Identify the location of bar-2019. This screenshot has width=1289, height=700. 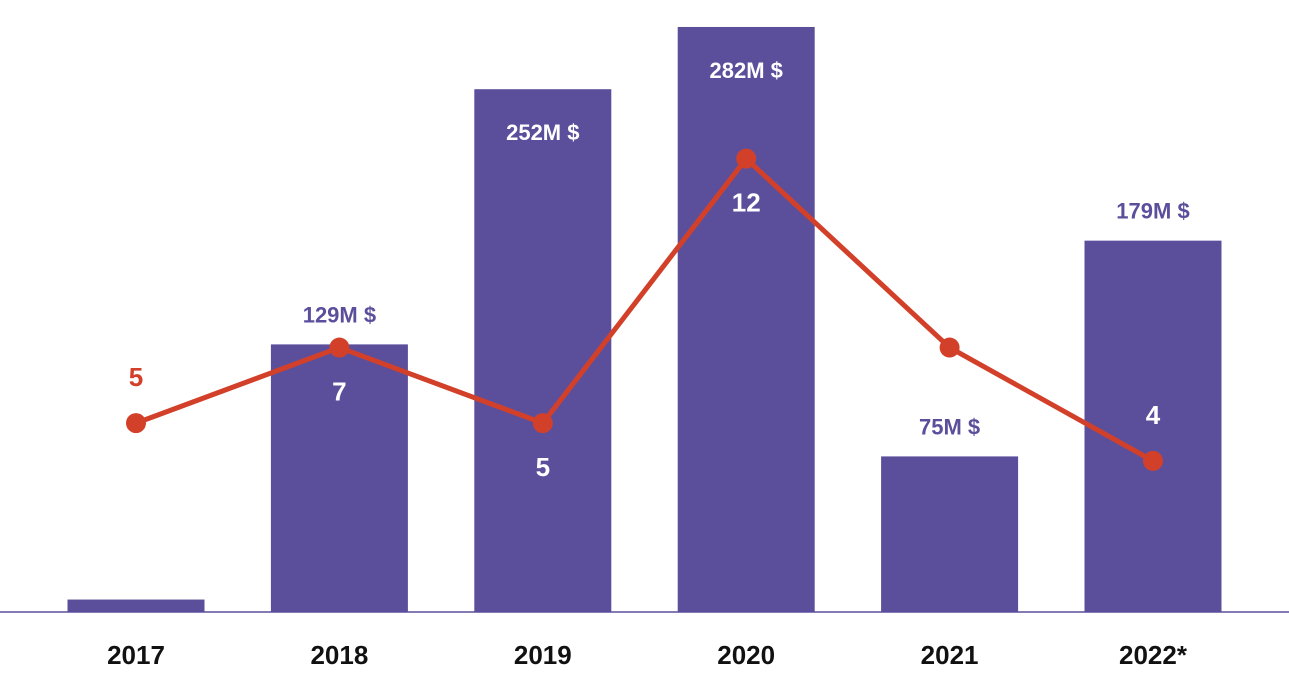
(543, 350).